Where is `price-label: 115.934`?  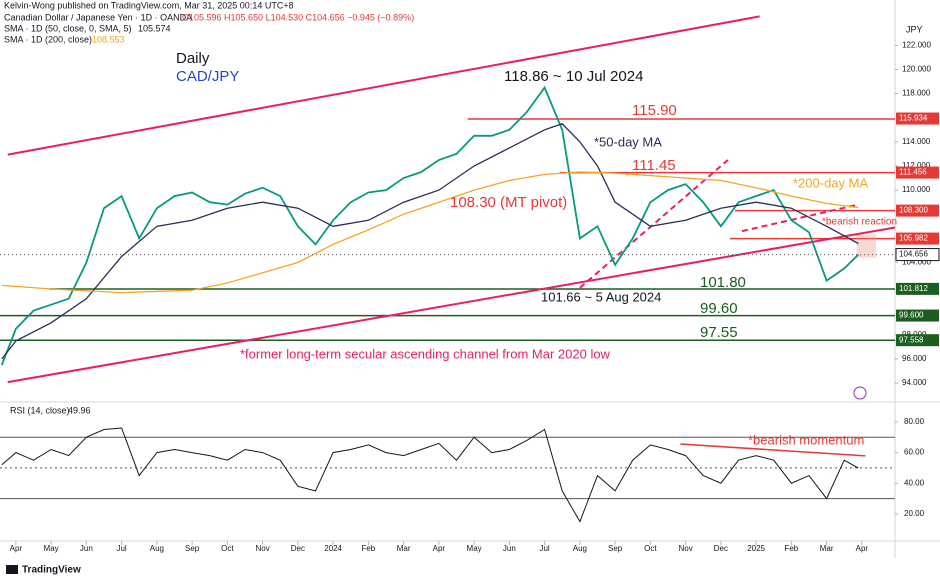
price-label: 115.934 is located at coordinates (913, 118).